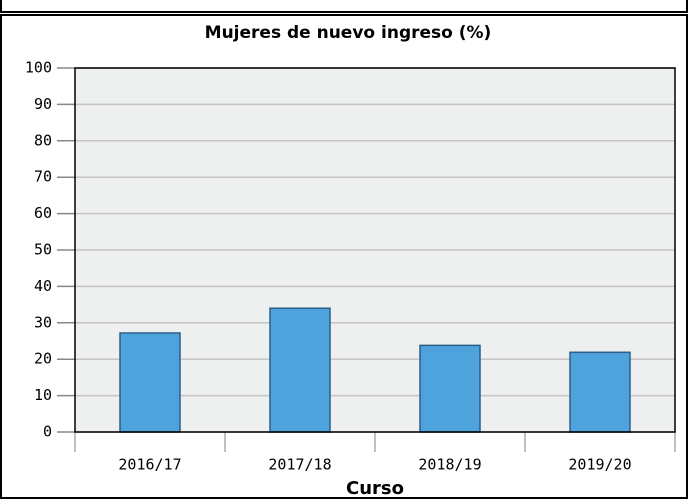 Image resolution: width=689 pixels, height=499 pixels. What do you see at coordinates (43, 104) in the screenshot?
I see `y-tick-label: 90` at bounding box center [43, 104].